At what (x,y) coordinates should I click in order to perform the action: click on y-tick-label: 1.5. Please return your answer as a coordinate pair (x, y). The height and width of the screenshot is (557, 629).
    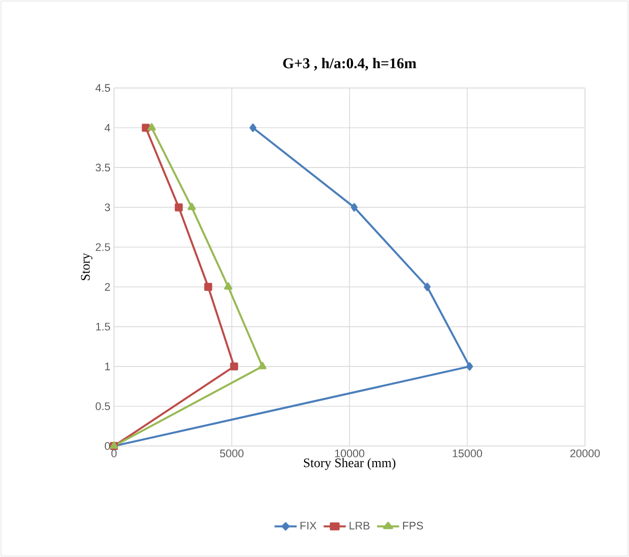
    Looking at the image, I should click on (103, 326).